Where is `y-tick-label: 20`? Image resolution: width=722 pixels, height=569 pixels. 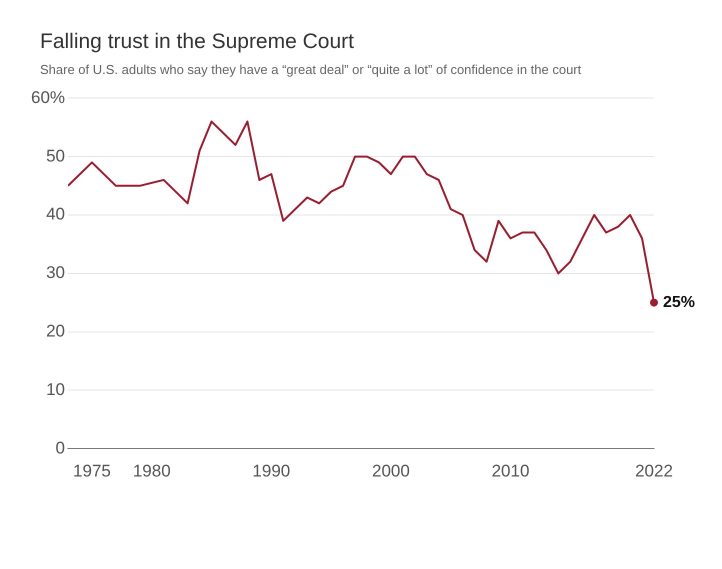 y-tick-label: 20 is located at coordinates (56, 330).